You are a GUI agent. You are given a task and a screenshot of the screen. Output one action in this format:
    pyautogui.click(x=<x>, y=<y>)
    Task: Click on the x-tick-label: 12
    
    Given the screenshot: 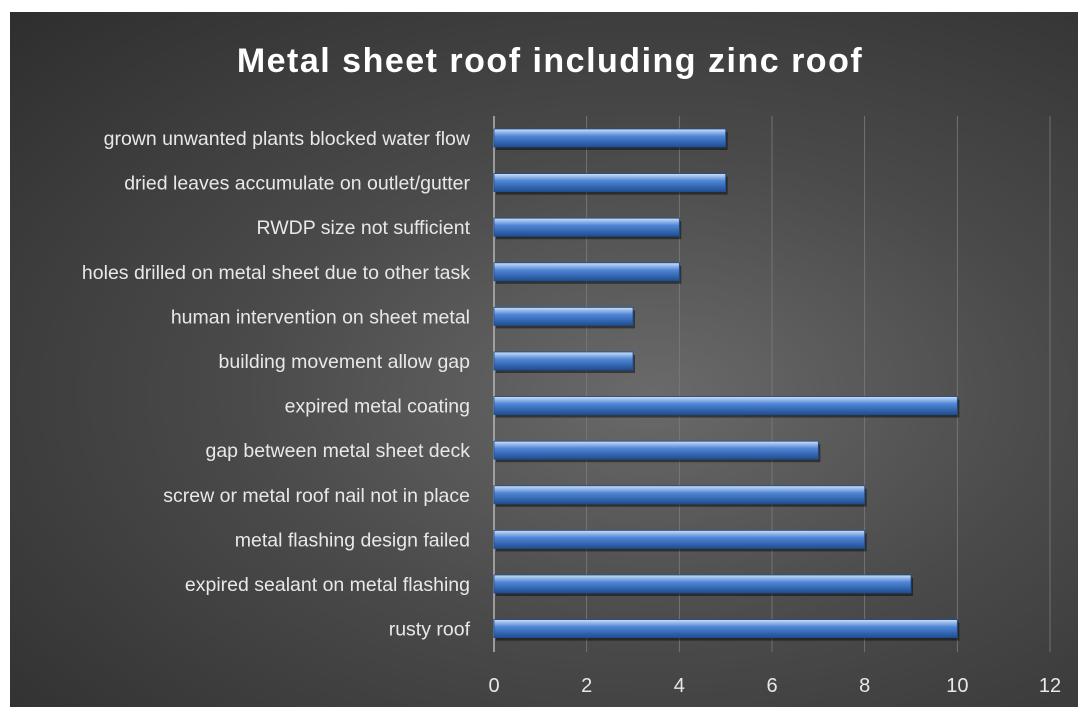 What is the action you would take?
    pyautogui.click(x=1050, y=686)
    